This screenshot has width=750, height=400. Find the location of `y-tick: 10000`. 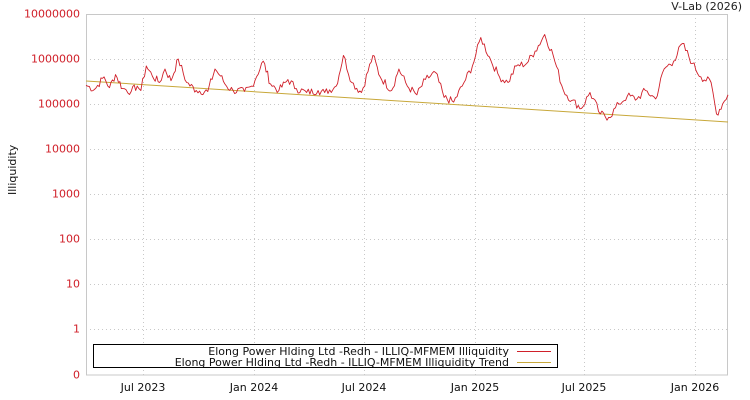

y-tick: 10000 is located at coordinates (62, 149).